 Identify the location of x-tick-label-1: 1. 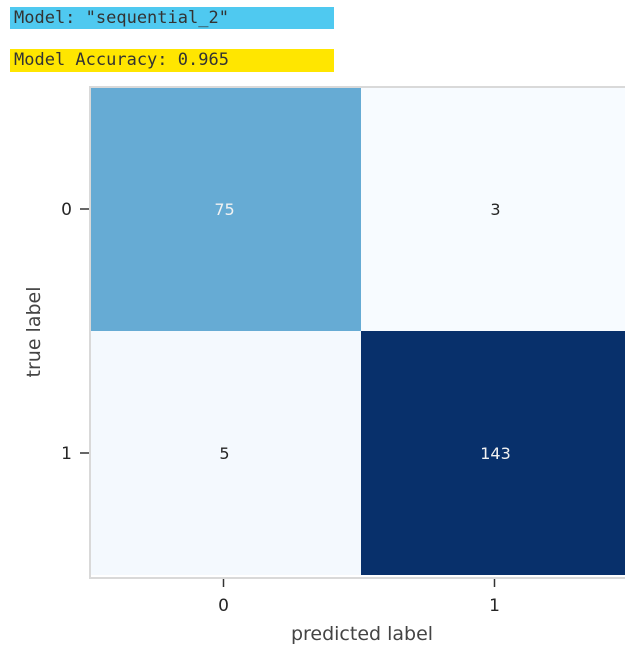
(494, 606).